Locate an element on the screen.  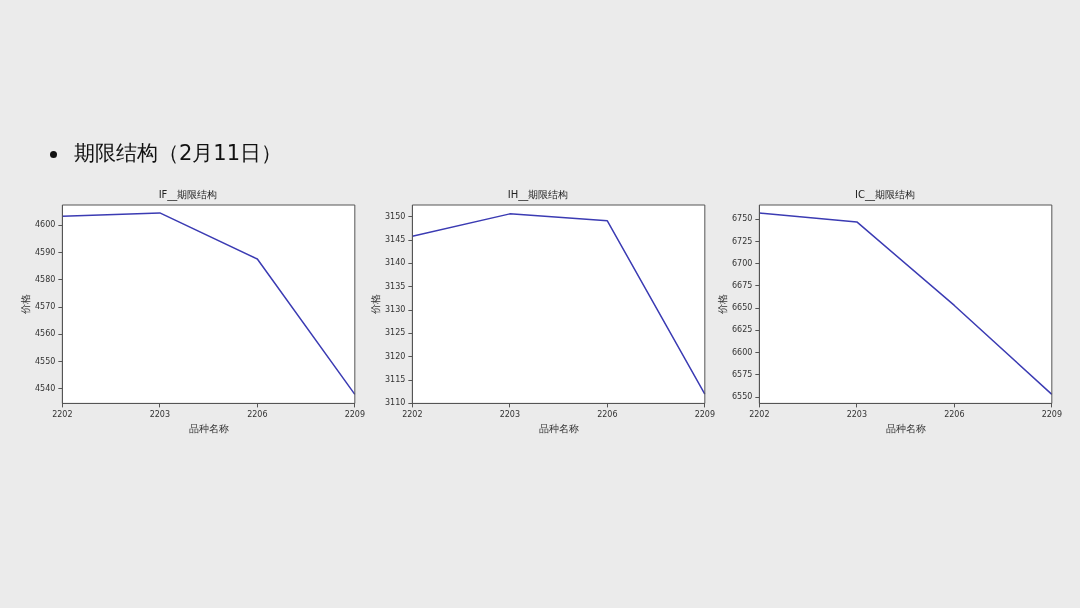
y-tick-label: 3135 is located at coordinates (395, 286).